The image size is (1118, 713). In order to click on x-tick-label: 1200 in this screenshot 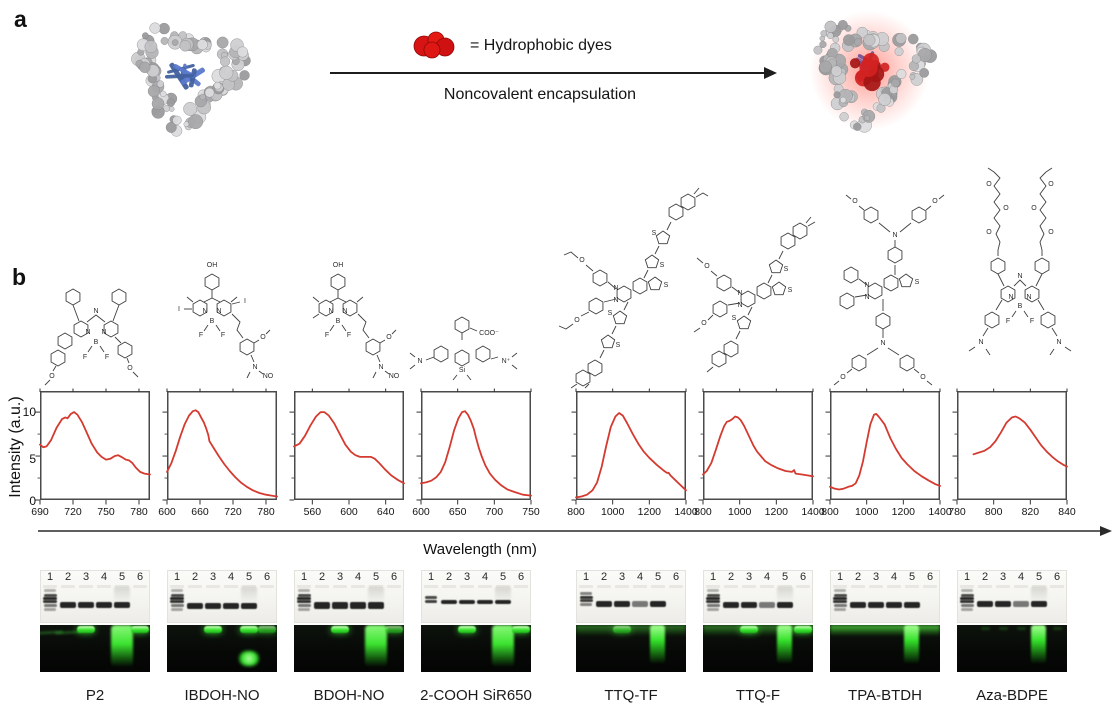, I will do `click(650, 512)`.